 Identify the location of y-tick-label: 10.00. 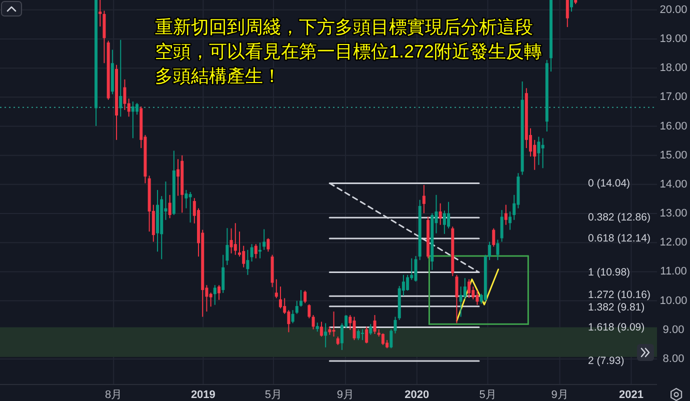
(674, 300).